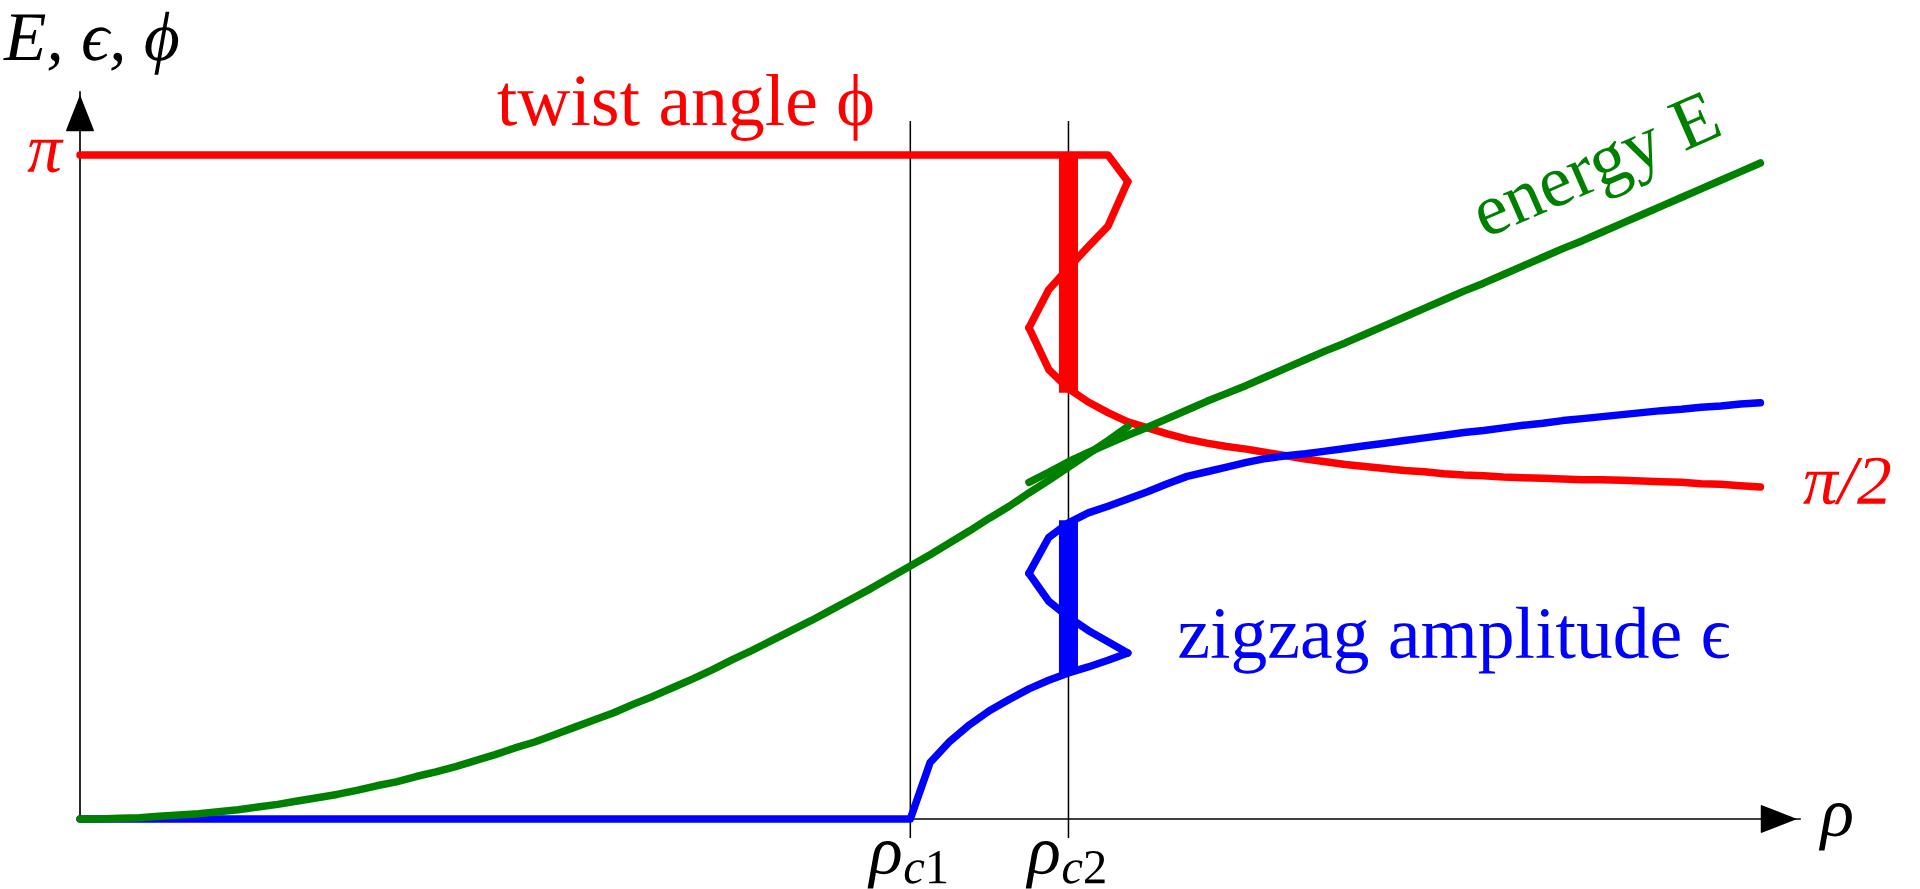 The image size is (1920, 889). What do you see at coordinates (1847, 481) in the screenshot?
I see `text: π/2` at bounding box center [1847, 481].